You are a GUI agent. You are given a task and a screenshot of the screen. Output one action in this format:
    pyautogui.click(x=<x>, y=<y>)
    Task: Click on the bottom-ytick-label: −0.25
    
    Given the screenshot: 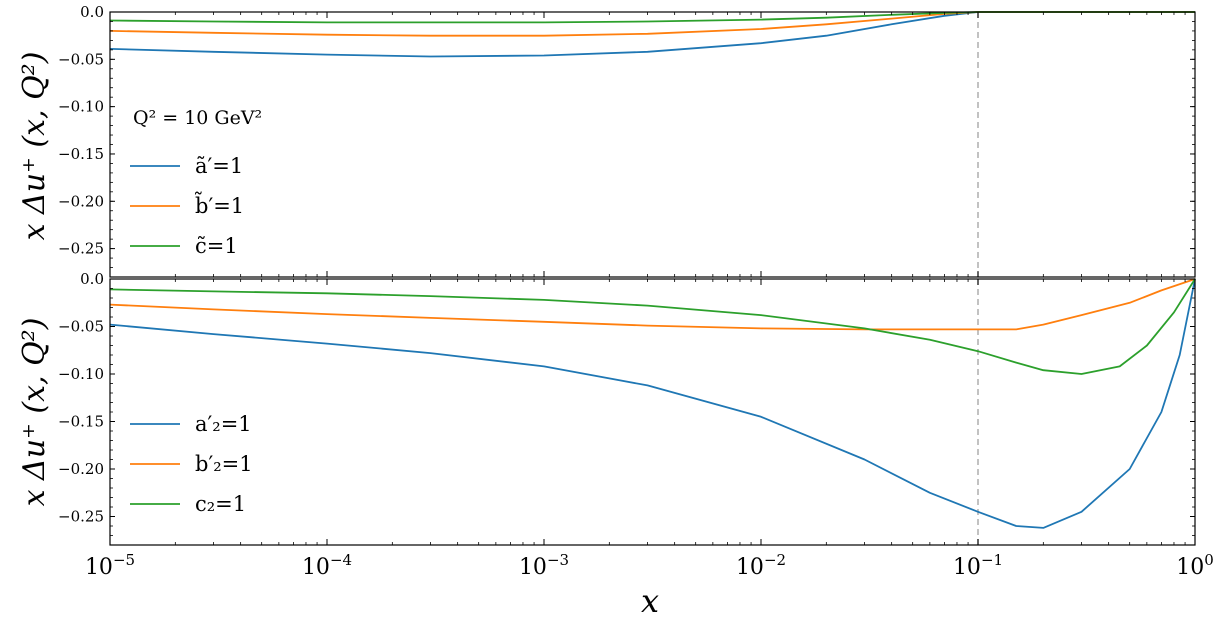 What is the action you would take?
    pyautogui.click(x=81, y=517)
    